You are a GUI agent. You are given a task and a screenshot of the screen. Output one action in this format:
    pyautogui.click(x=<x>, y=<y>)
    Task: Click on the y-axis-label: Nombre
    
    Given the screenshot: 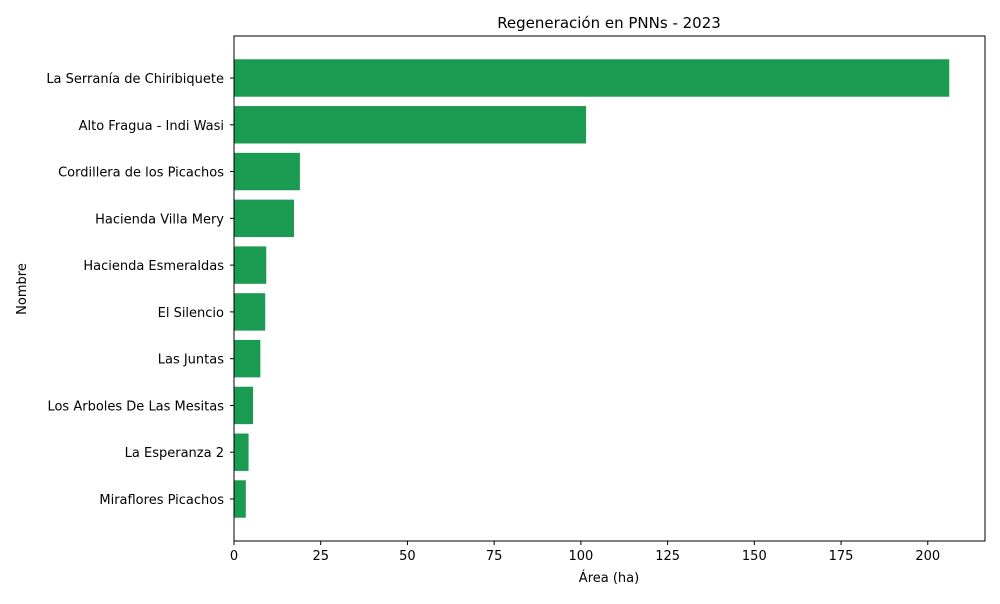 What is the action you would take?
    pyautogui.click(x=22, y=289)
    